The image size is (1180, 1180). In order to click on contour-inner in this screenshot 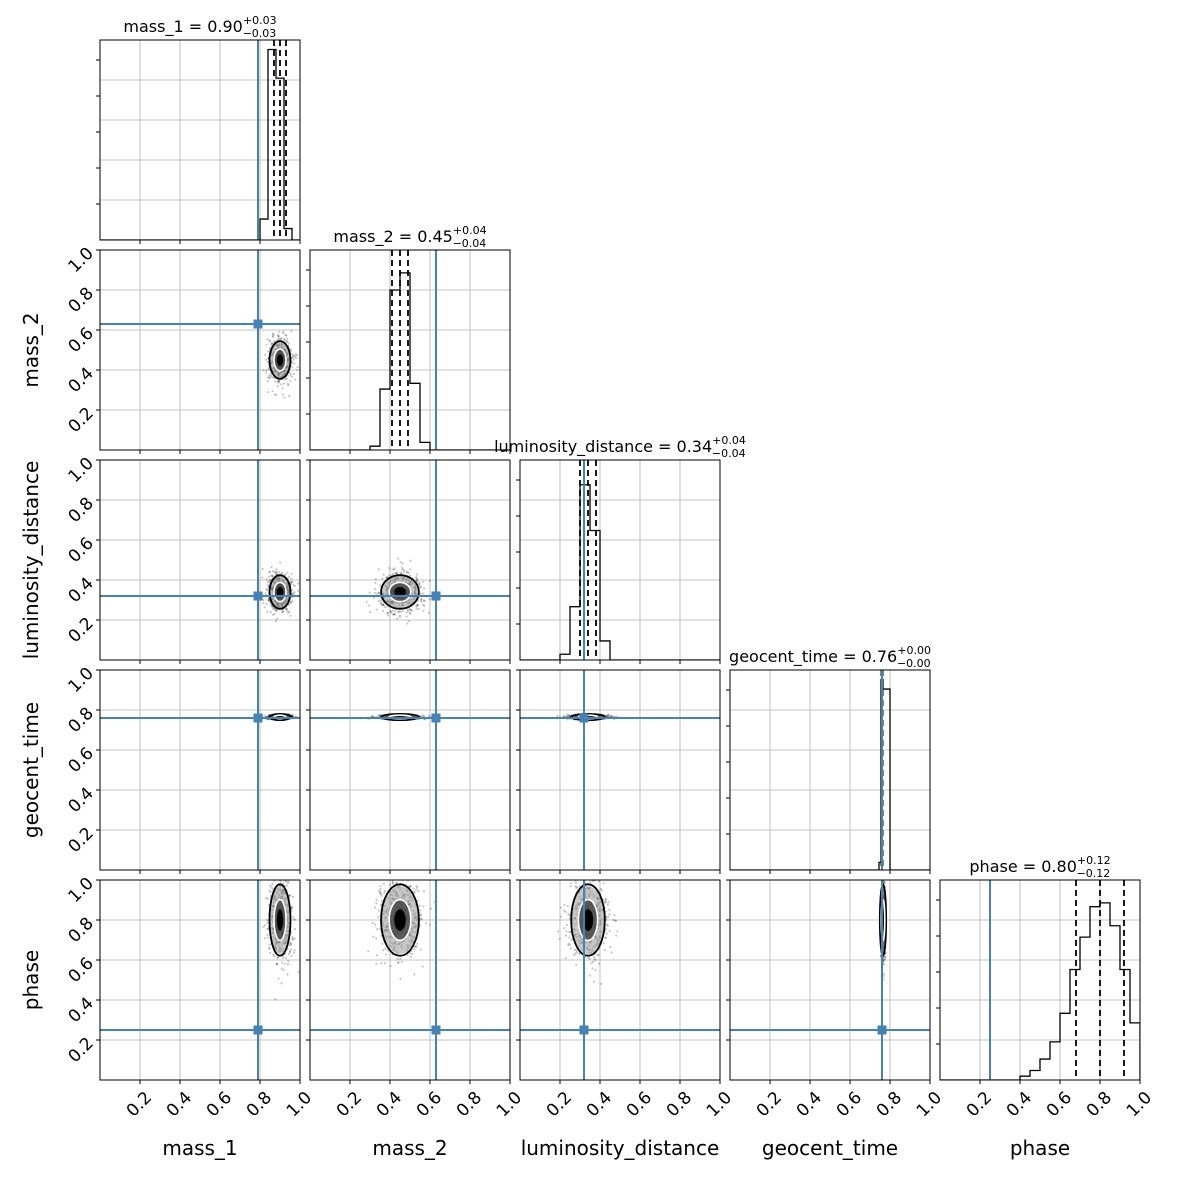, I will do `click(400, 920)`.